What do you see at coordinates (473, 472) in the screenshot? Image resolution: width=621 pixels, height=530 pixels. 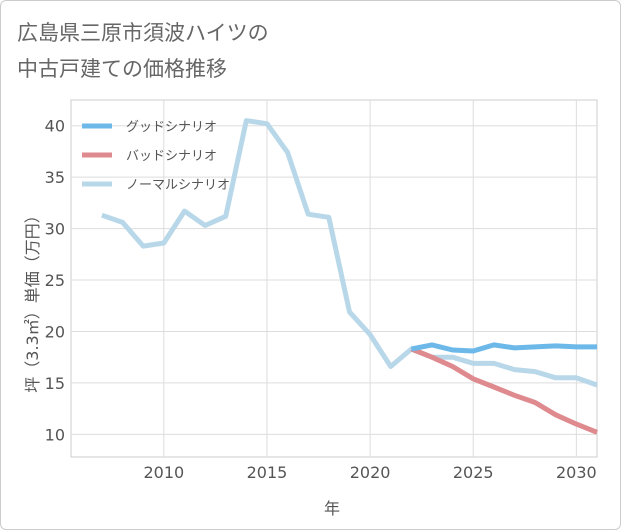 I see `x-tick-label: 2025` at bounding box center [473, 472].